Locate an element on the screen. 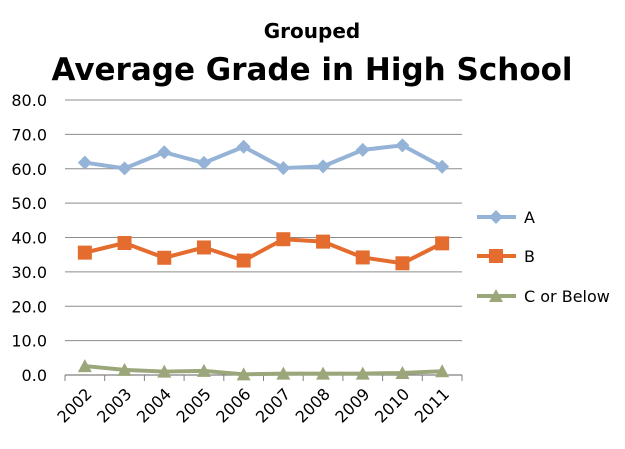  x-tick-label: 2008 is located at coordinates (313, 405).